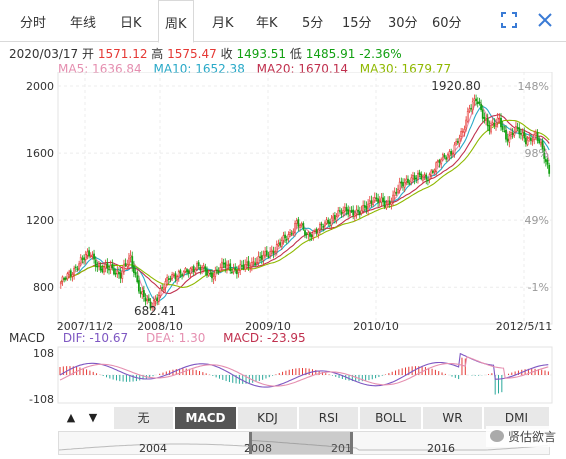 The width and height of the screenshot is (566, 459). I want to click on tab-yearly-k: 年K, so click(267, 23).